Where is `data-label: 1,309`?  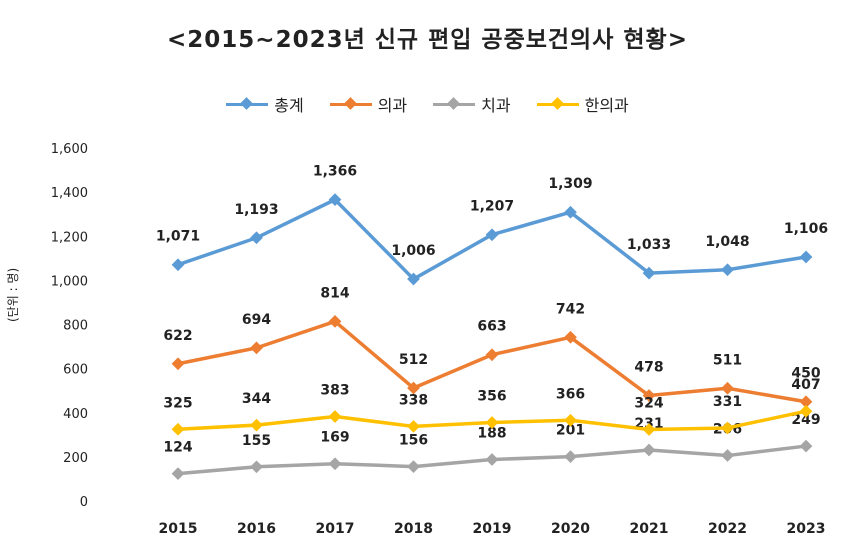
data-label: 1,309 is located at coordinates (570, 184).